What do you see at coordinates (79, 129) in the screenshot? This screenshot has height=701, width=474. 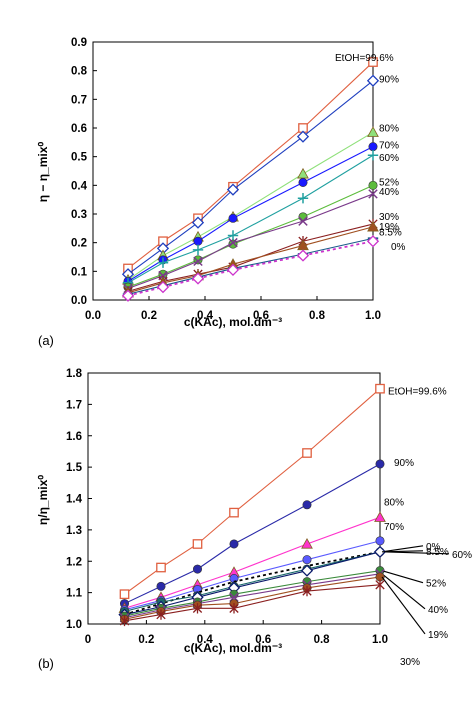 I see `y-tick-label: 0.6` at bounding box center [79, 129].